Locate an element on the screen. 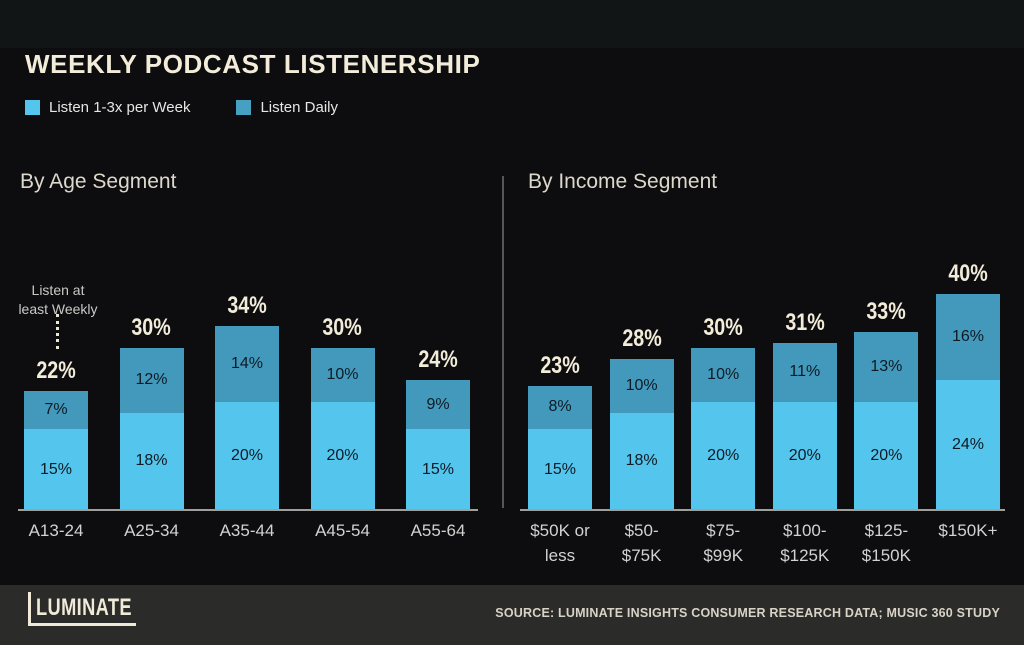 The width and height of the screenshot is (1024, 645). daily-value-label: 12% is located at coordinates (151, 380).